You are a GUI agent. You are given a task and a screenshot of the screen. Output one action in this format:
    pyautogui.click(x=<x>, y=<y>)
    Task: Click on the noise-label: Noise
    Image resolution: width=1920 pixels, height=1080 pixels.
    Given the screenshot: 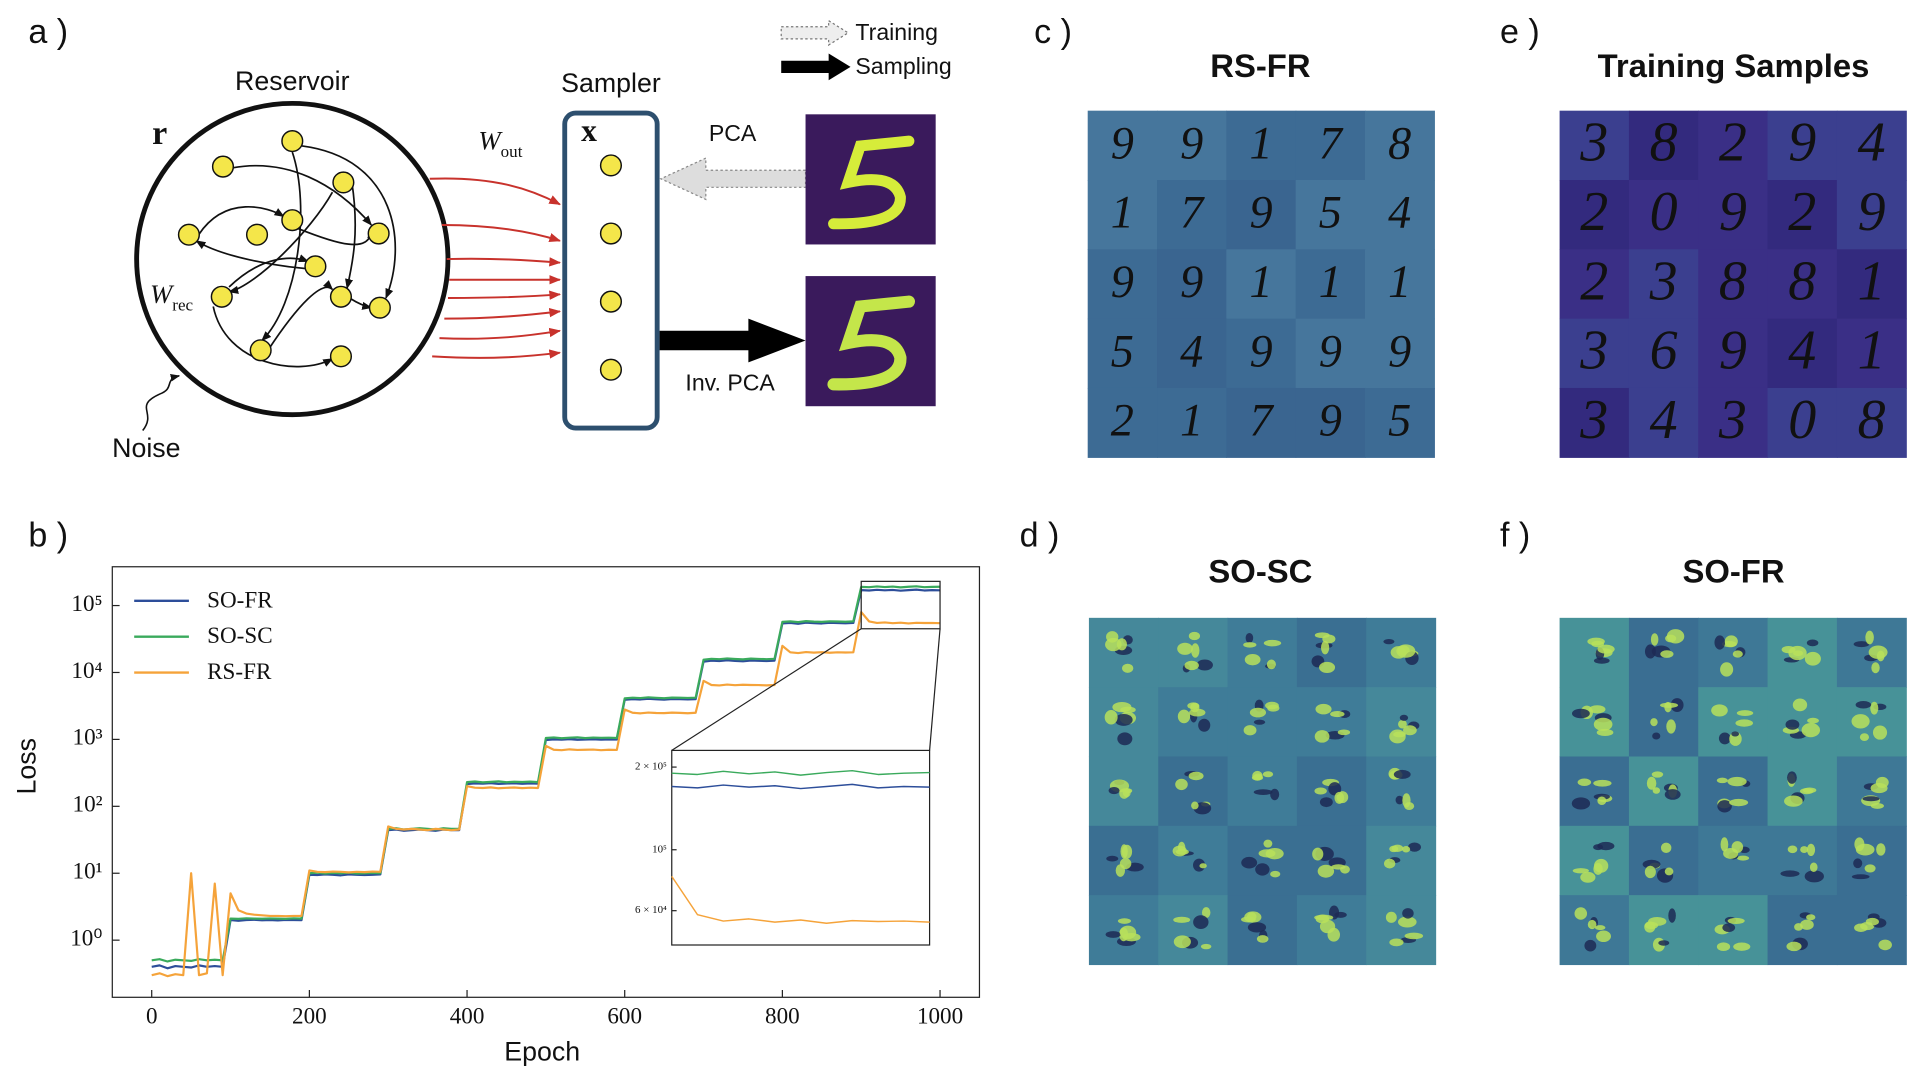 What is the action you would take?
    pyautogui.click(x=146, y=448)
    